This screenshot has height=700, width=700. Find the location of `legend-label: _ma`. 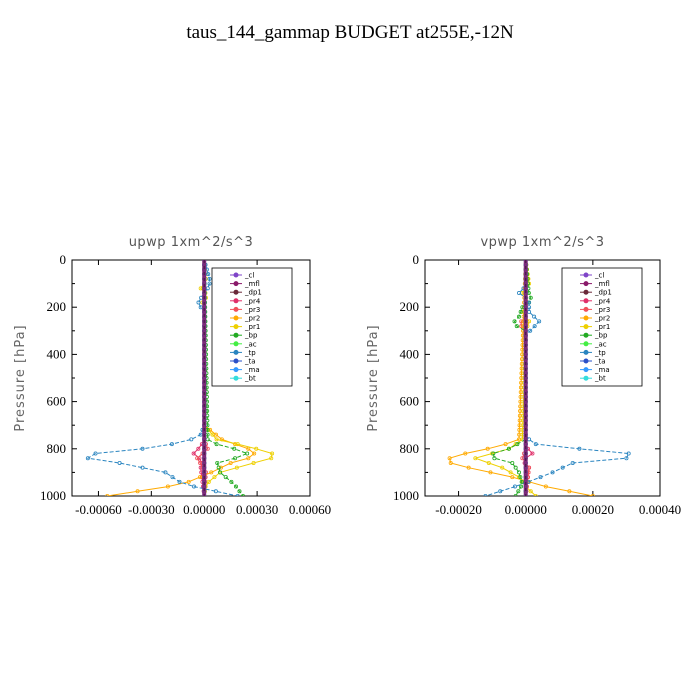

legend-label: _ma is located at coordinates (602, 370).